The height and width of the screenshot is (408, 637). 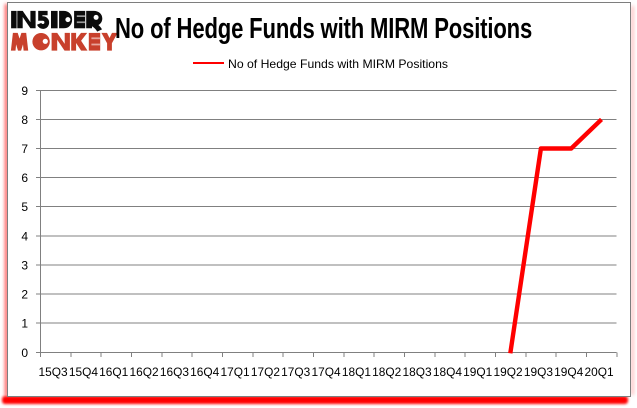 What do you see at coordinates (265, 372) in the screenshot?
I see `svg-text: 17Q2` at bounding box center [265, 372].